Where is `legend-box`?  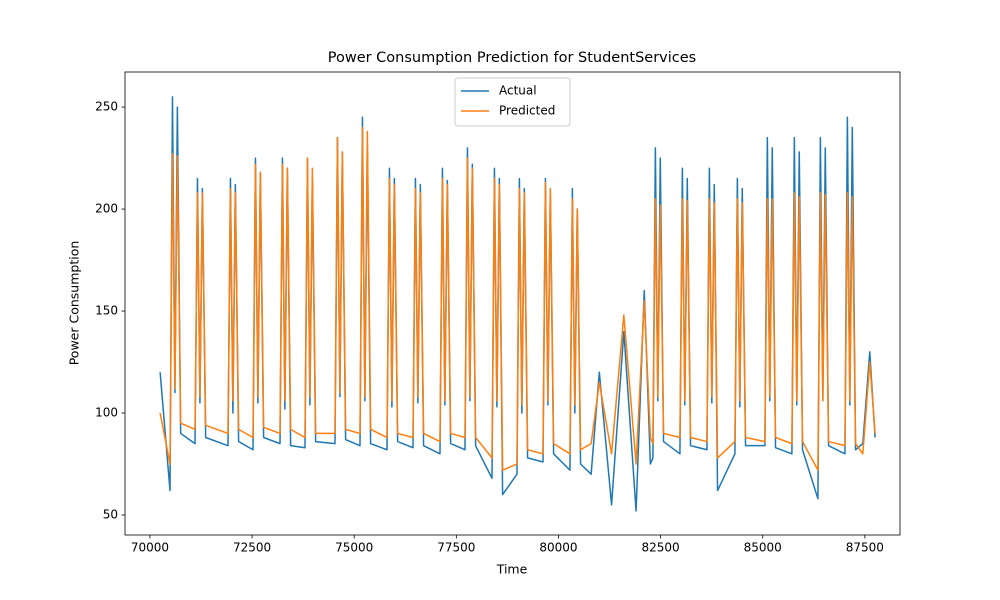 legend-box is located at coordinates (512, 102).